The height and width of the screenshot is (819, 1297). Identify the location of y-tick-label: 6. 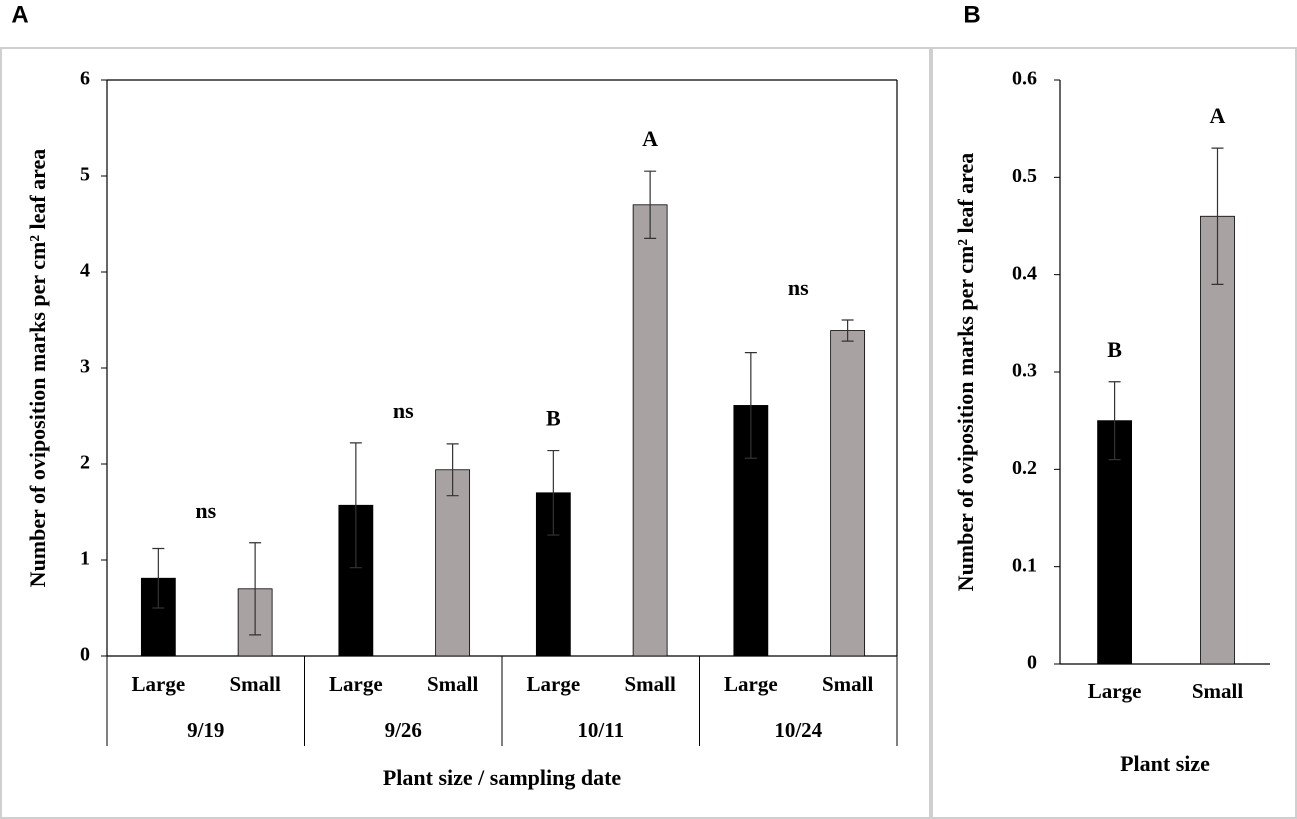
(85, 79).